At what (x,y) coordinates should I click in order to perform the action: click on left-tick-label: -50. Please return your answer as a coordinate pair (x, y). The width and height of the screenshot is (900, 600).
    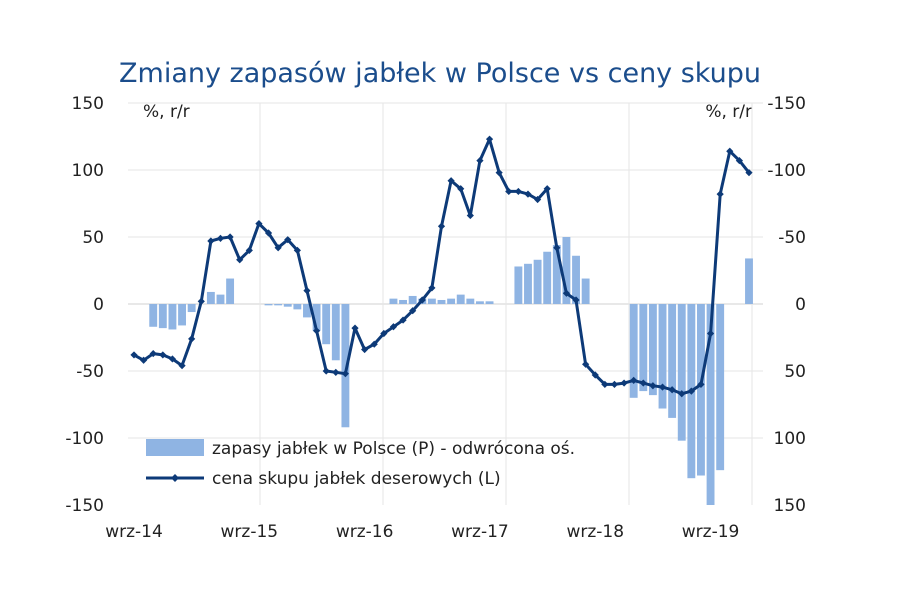
    Looking at the image, I should click on (90, 372).